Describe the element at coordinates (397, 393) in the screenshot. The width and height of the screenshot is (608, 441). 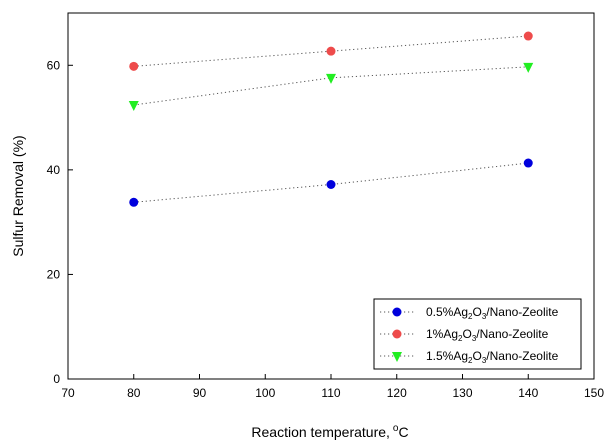
I see `x-tick-label: 120` at that location.